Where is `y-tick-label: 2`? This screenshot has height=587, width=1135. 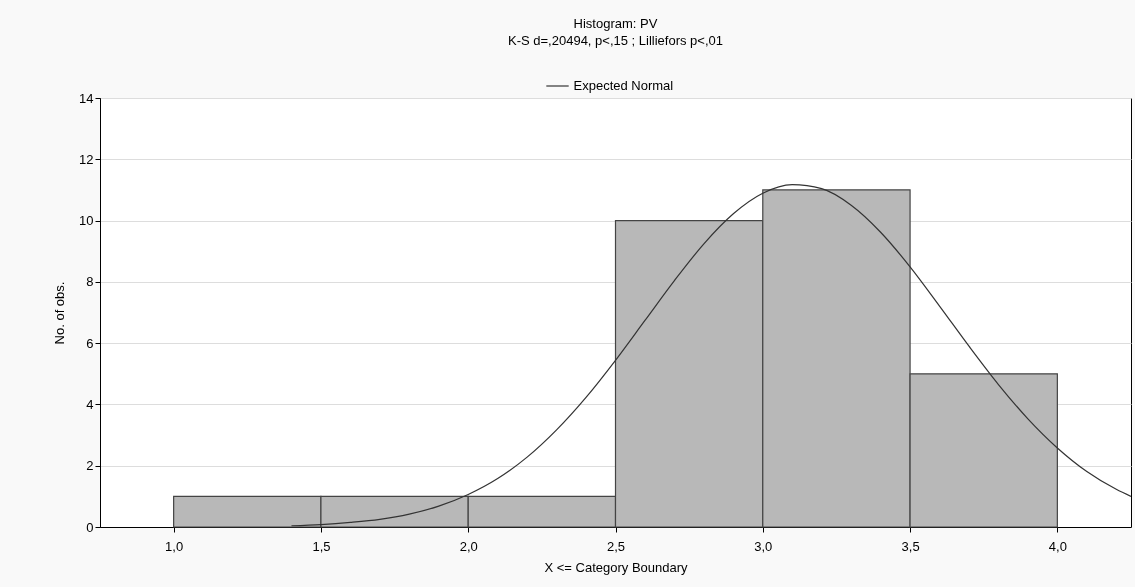 y-tick-label: 2 is located at coordinates (90, 466).